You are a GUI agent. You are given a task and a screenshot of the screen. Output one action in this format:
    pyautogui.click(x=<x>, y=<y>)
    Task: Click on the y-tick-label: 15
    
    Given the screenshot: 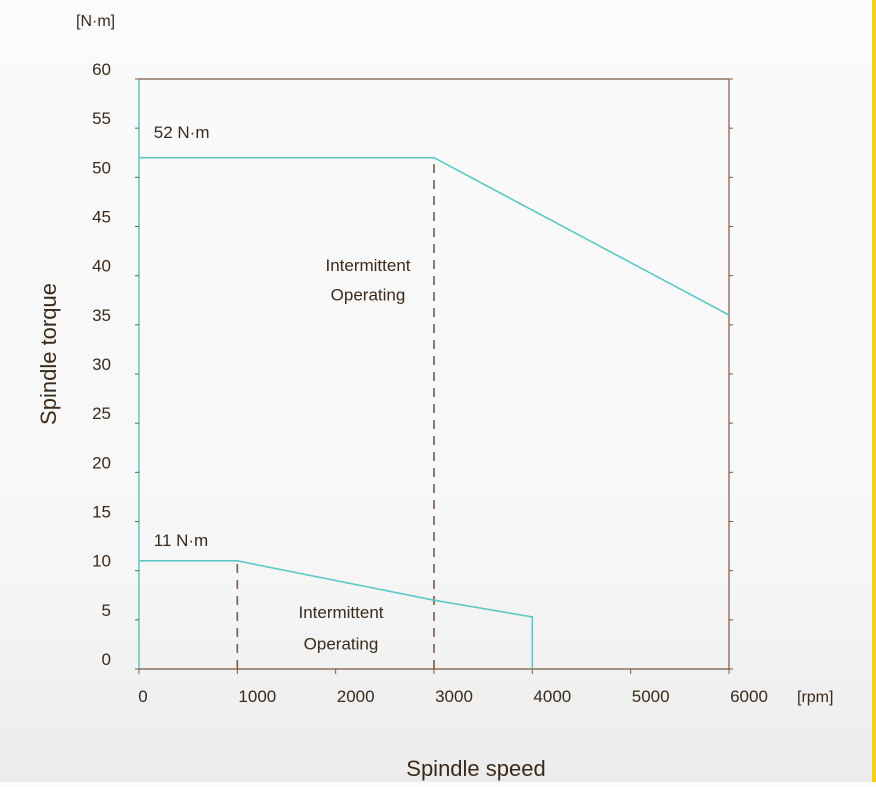 What is the action you would take?
    pyautogui.click(x=101, y=512)
    